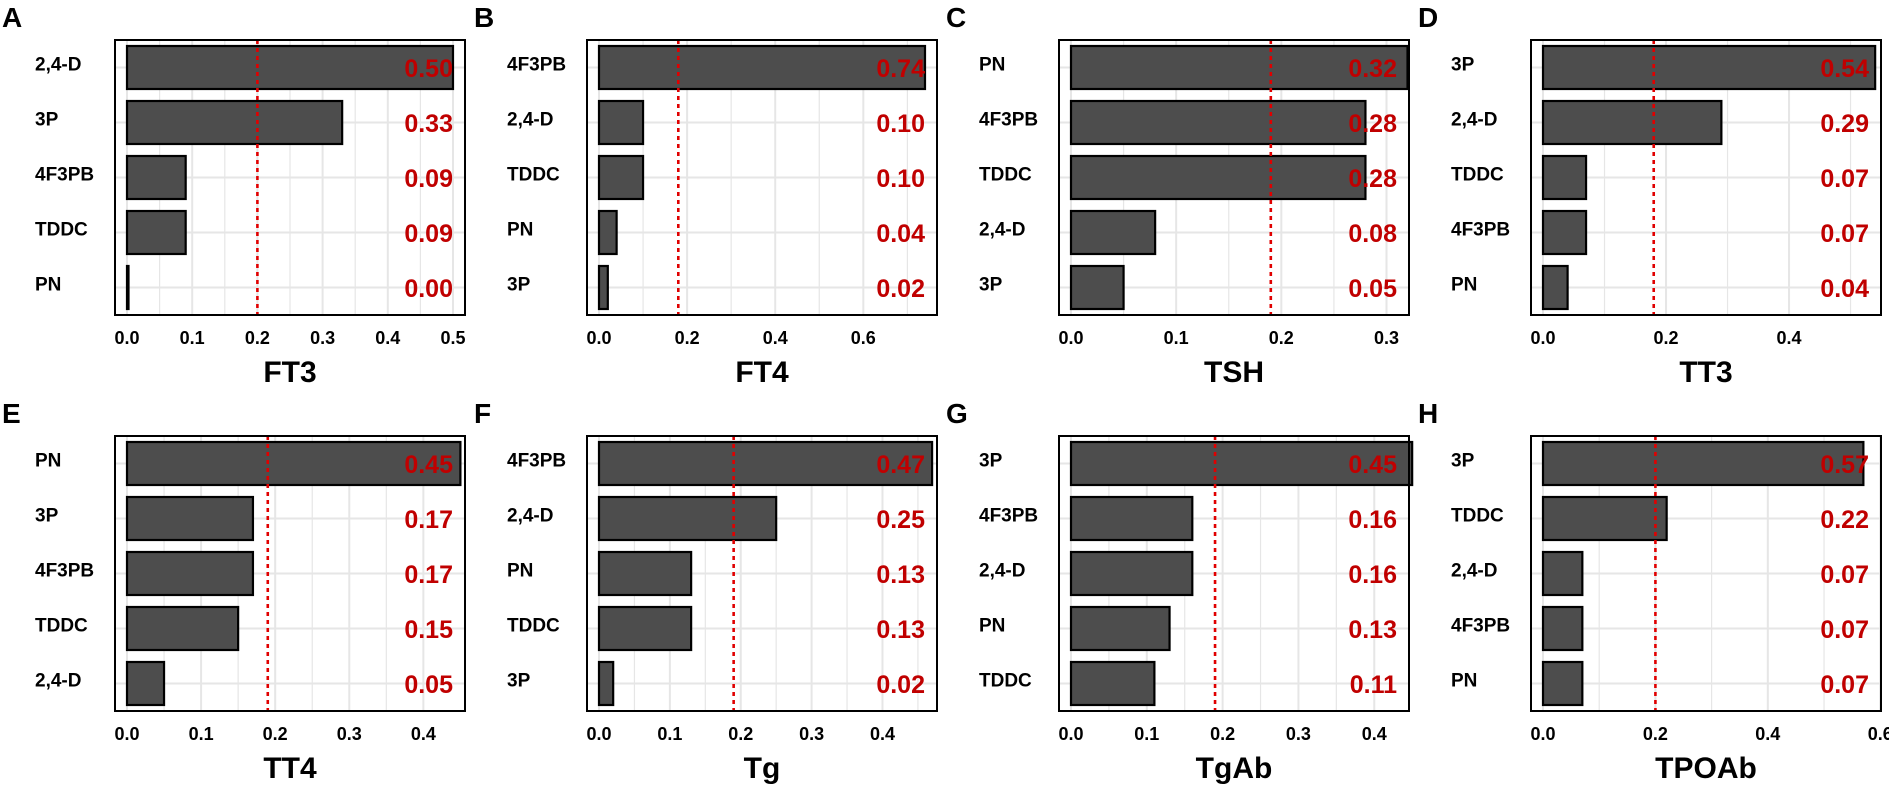 Image resolution: width=1889 pixels, height=793 pixels. I want to click on value-label: 0.00, so click(428, 289).